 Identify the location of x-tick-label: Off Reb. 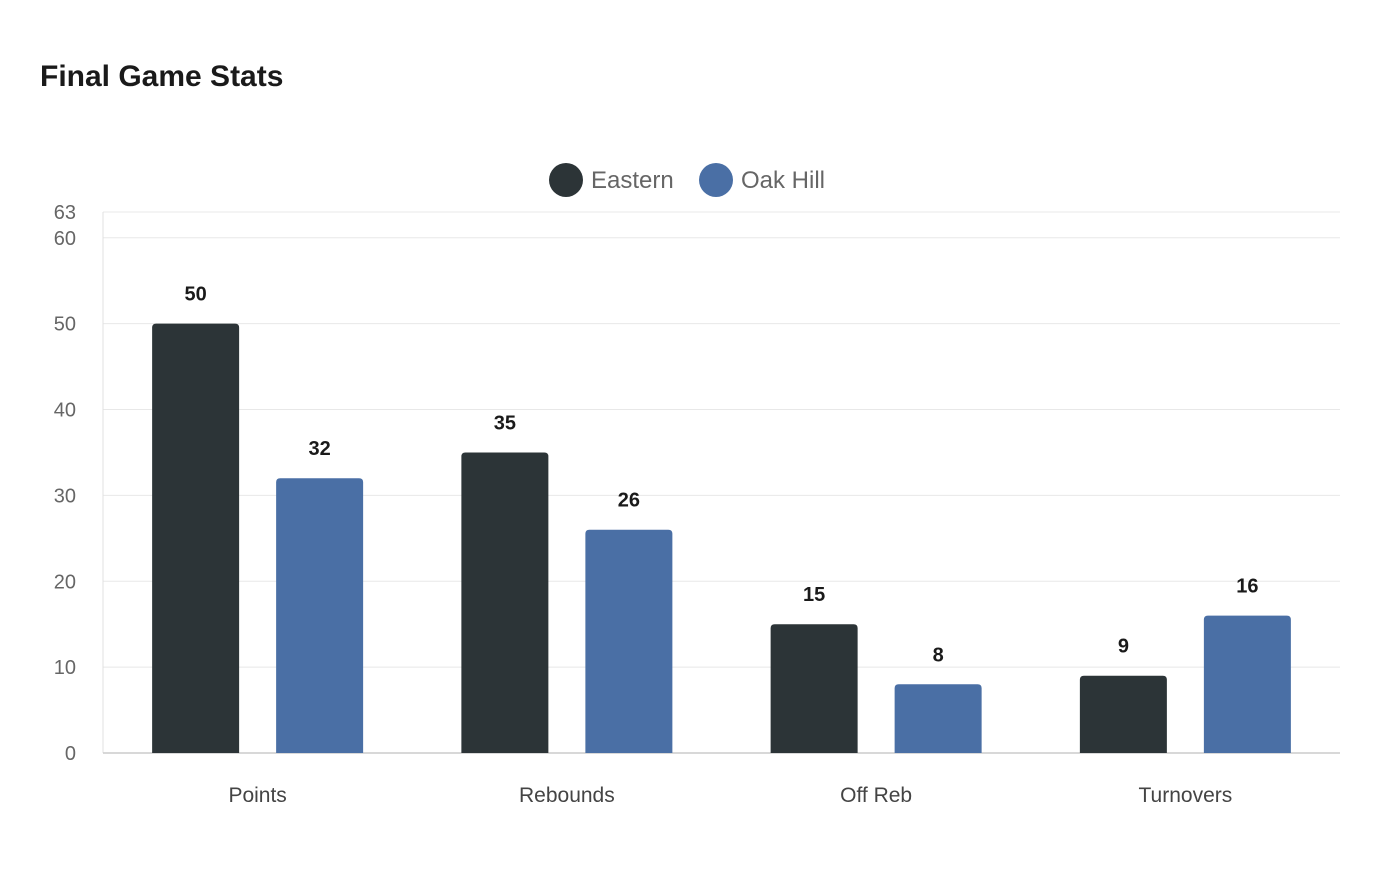
(876, 795).